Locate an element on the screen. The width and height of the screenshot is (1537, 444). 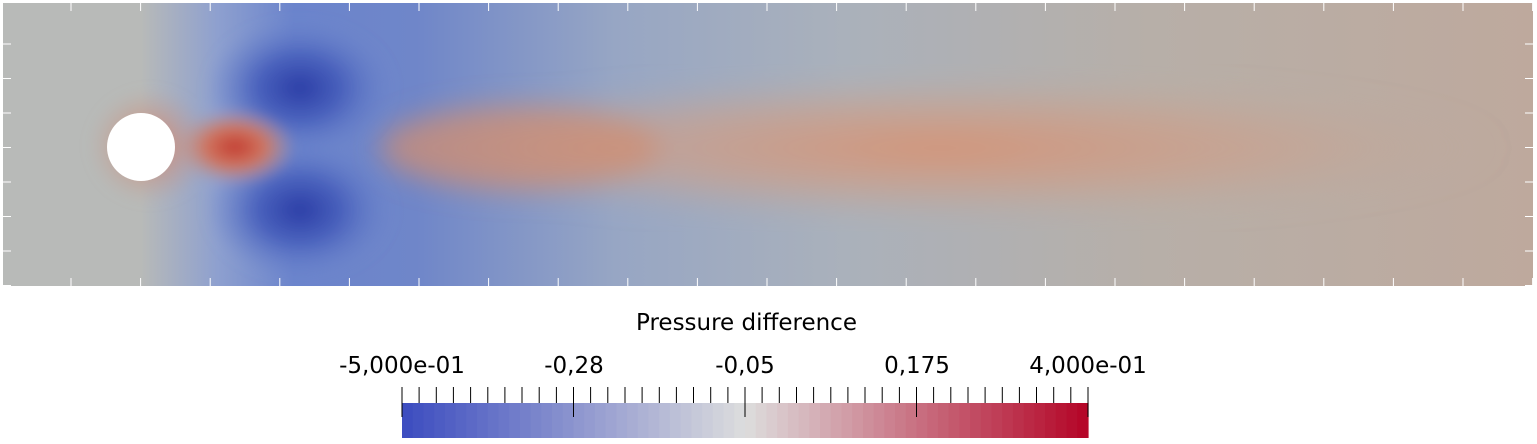
legend-tick-label: 0,175 is located at coordinates (917, 366).